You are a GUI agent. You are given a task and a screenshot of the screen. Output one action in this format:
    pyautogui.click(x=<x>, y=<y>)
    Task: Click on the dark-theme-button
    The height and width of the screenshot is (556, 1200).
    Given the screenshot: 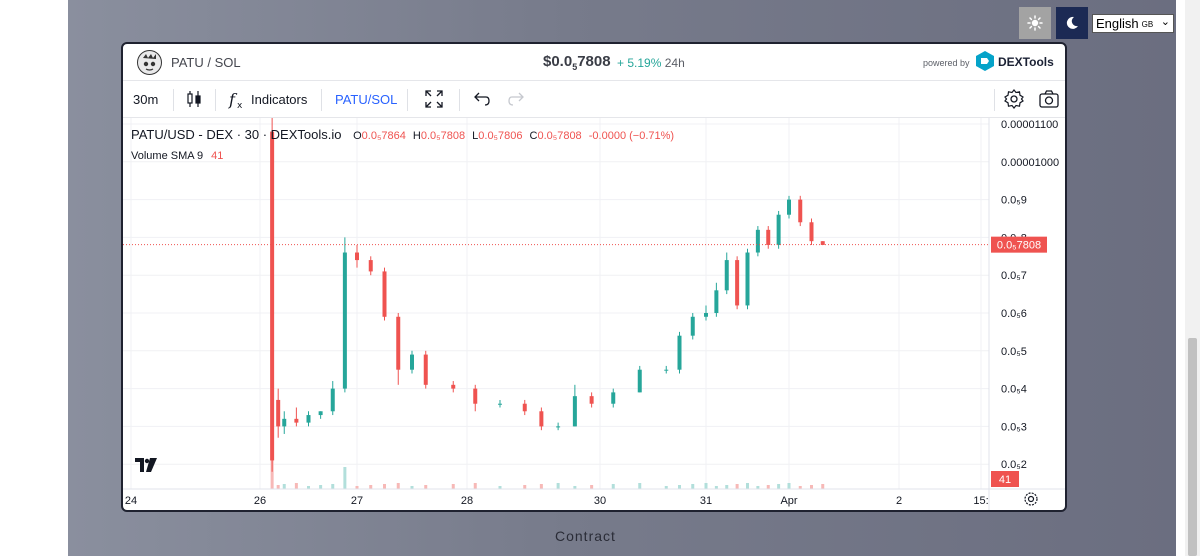 What is the action you would take?
    pyautogui.click(x=1072, y=23)
    